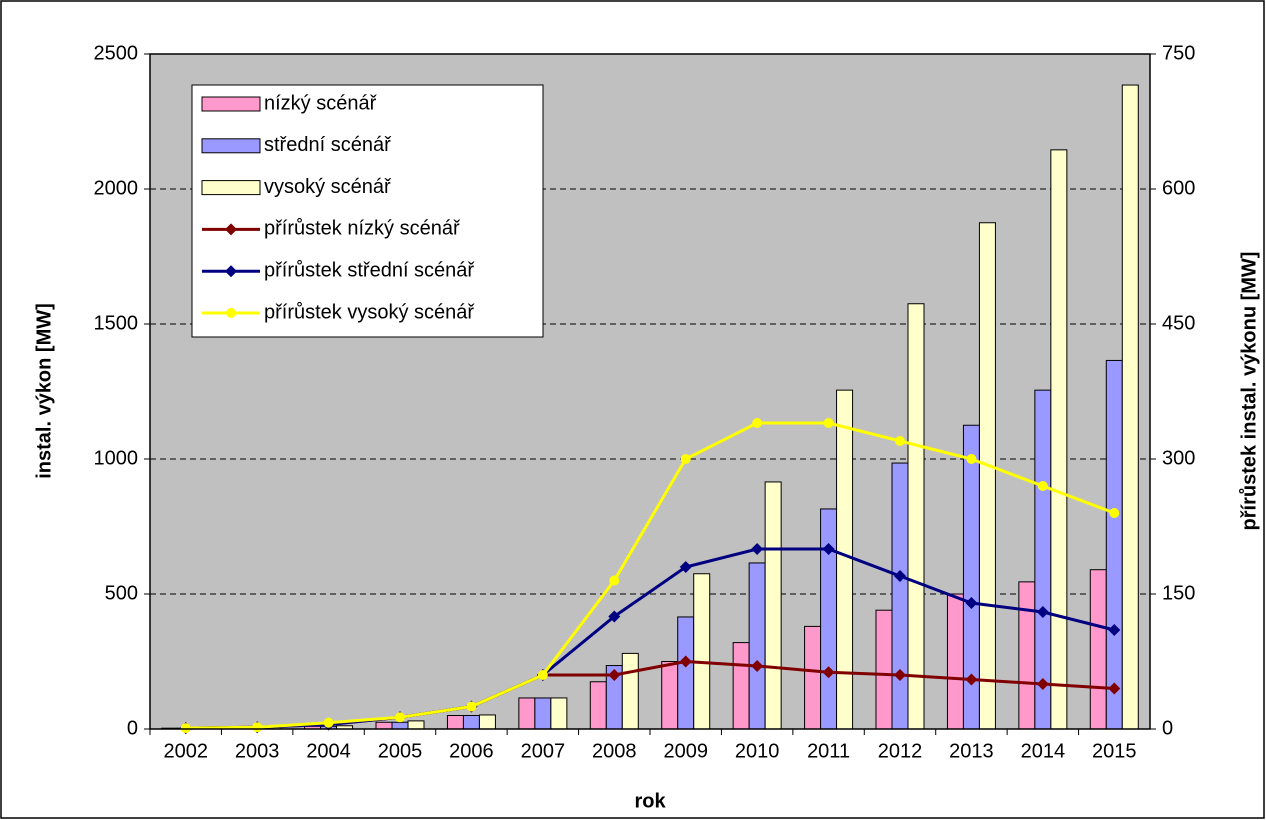 The image size is (1266, 820). I want to click on x-tick-label: 2013, so click(971, 751).